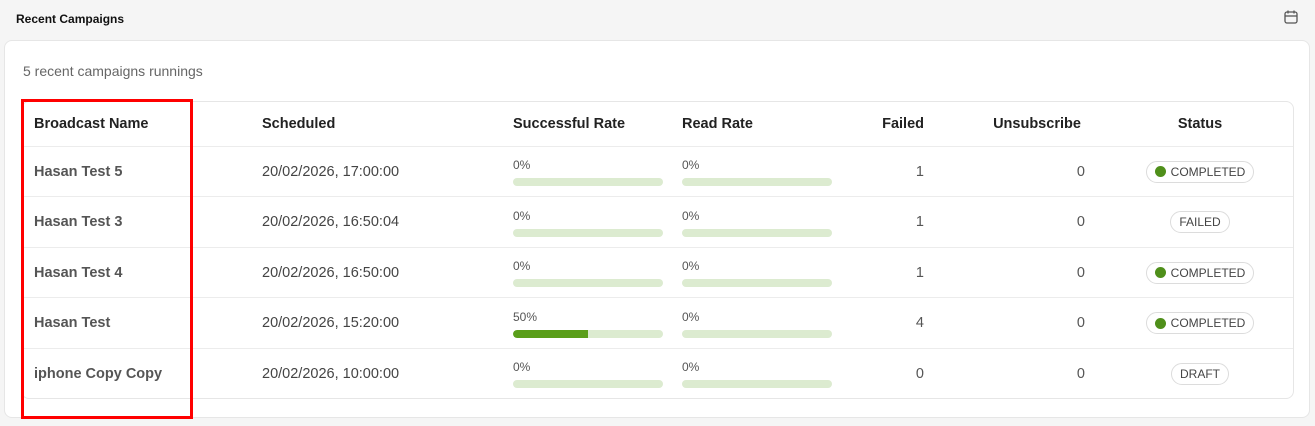  What do you see at coordinates (331, 222) in the screenshot?
I see `scheduled-date: 20/02/2026, 16:50:04` at bounding box center [331, 222].